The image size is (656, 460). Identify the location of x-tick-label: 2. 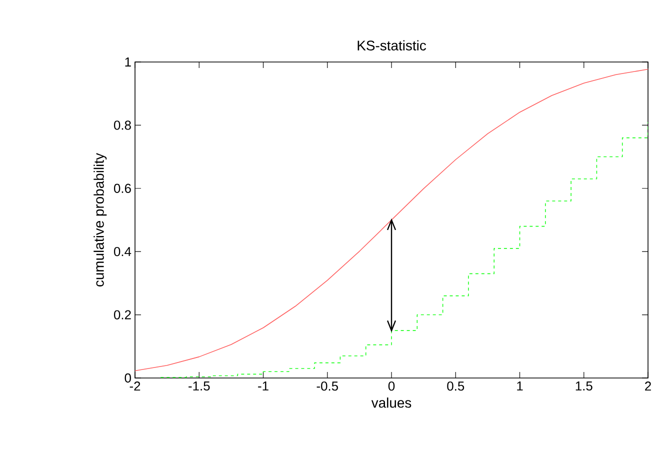
(648, 386).